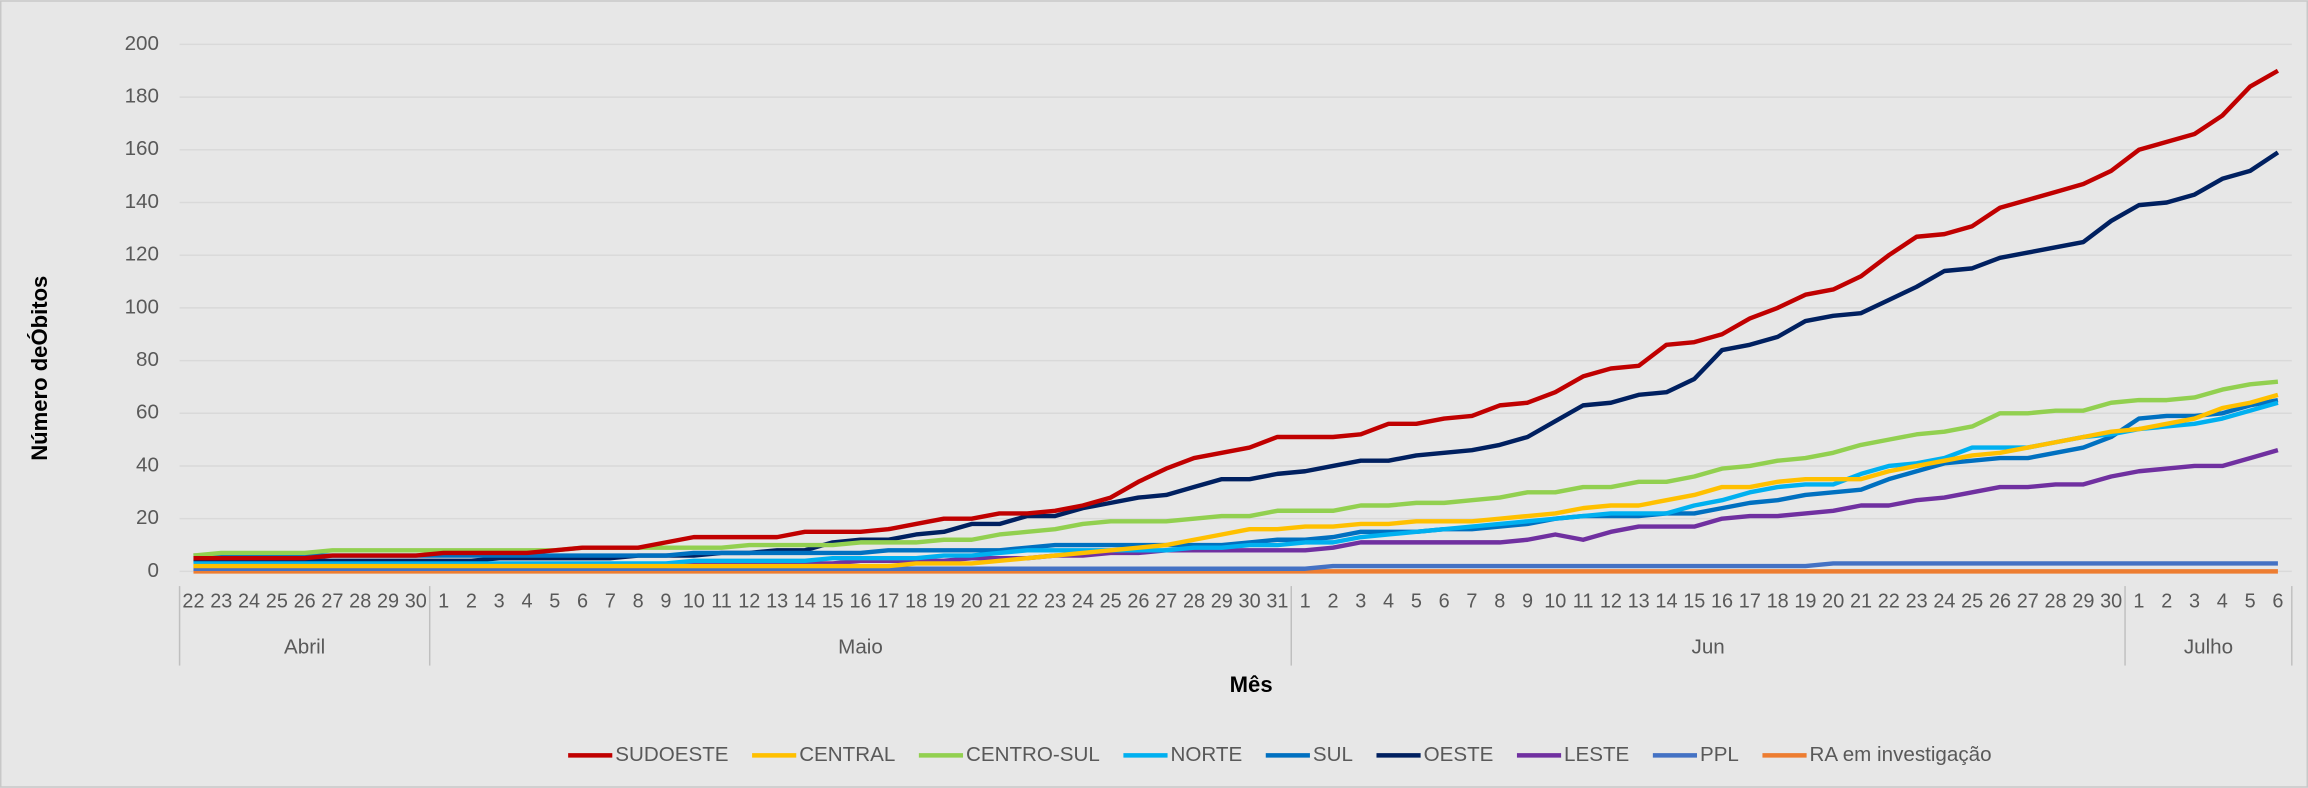 The width and height of the screenshot is (2308, 788). What do you see at coordinates (1901, 754) in the screenshot?
I see `legend-label: RA em investigação` at bounding box center [1901, 754].